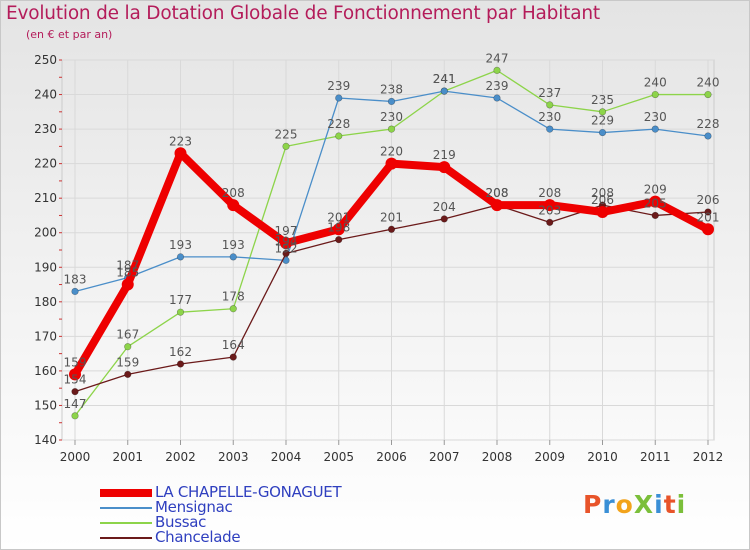 The height and width of the screenshot is (550, 750). I want to click on data-label: 240, so click(708, 83).